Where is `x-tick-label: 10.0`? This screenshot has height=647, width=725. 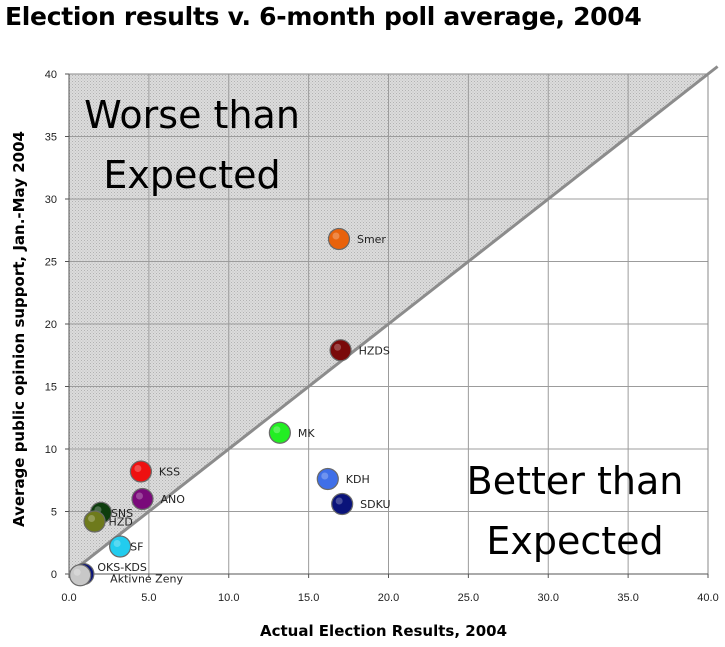
x-tick-label: 10.0 is located at coordinates (228, 598).